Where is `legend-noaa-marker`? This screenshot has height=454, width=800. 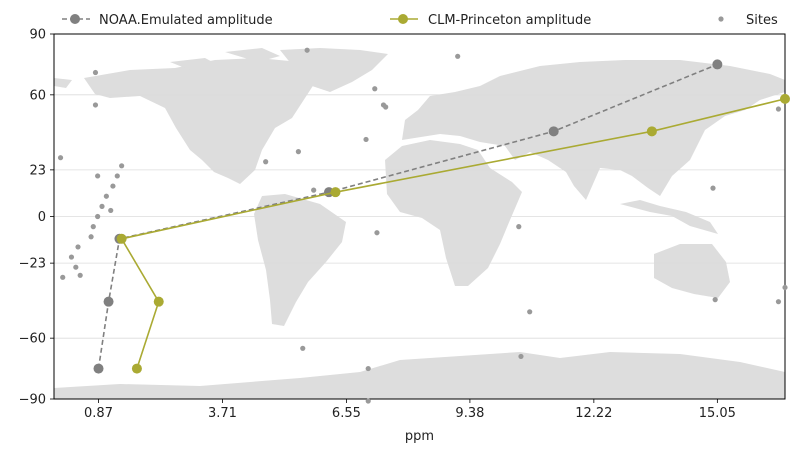
legend-noaa-marker is located at coordinates (75, 19).